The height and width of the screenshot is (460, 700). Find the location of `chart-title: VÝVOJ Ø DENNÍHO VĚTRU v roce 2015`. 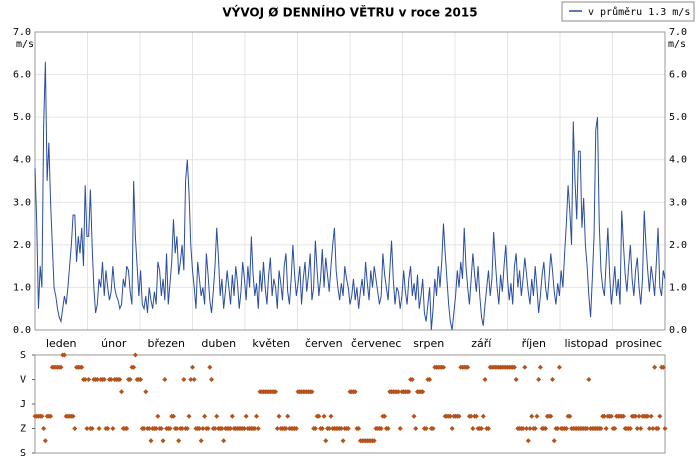

chart-title: VÝVOJ Ø DENNÍHO VĚTRU v roce 2015 is located at coordinates (349, 12).